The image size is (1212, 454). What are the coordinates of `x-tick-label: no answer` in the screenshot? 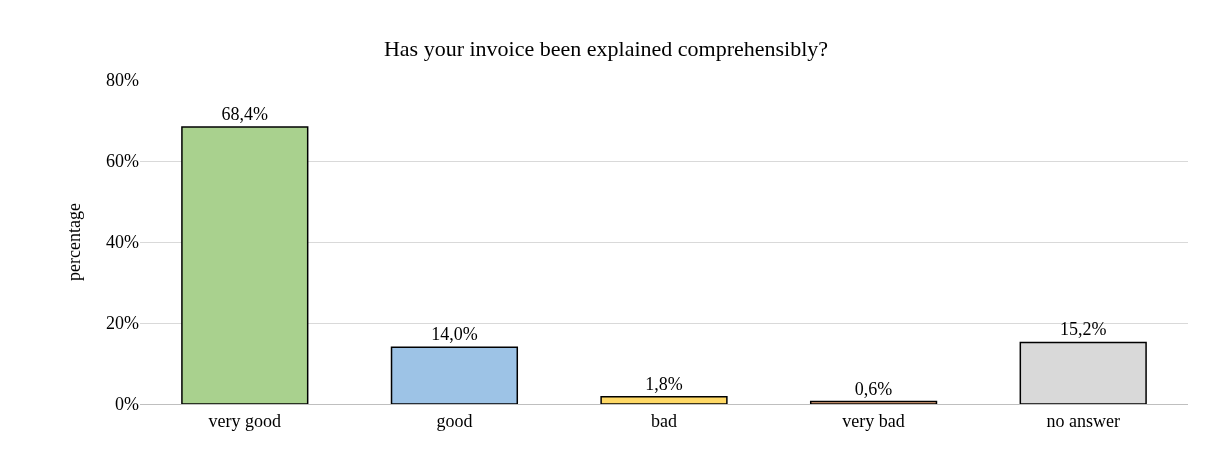 It's located at (1083, 420).